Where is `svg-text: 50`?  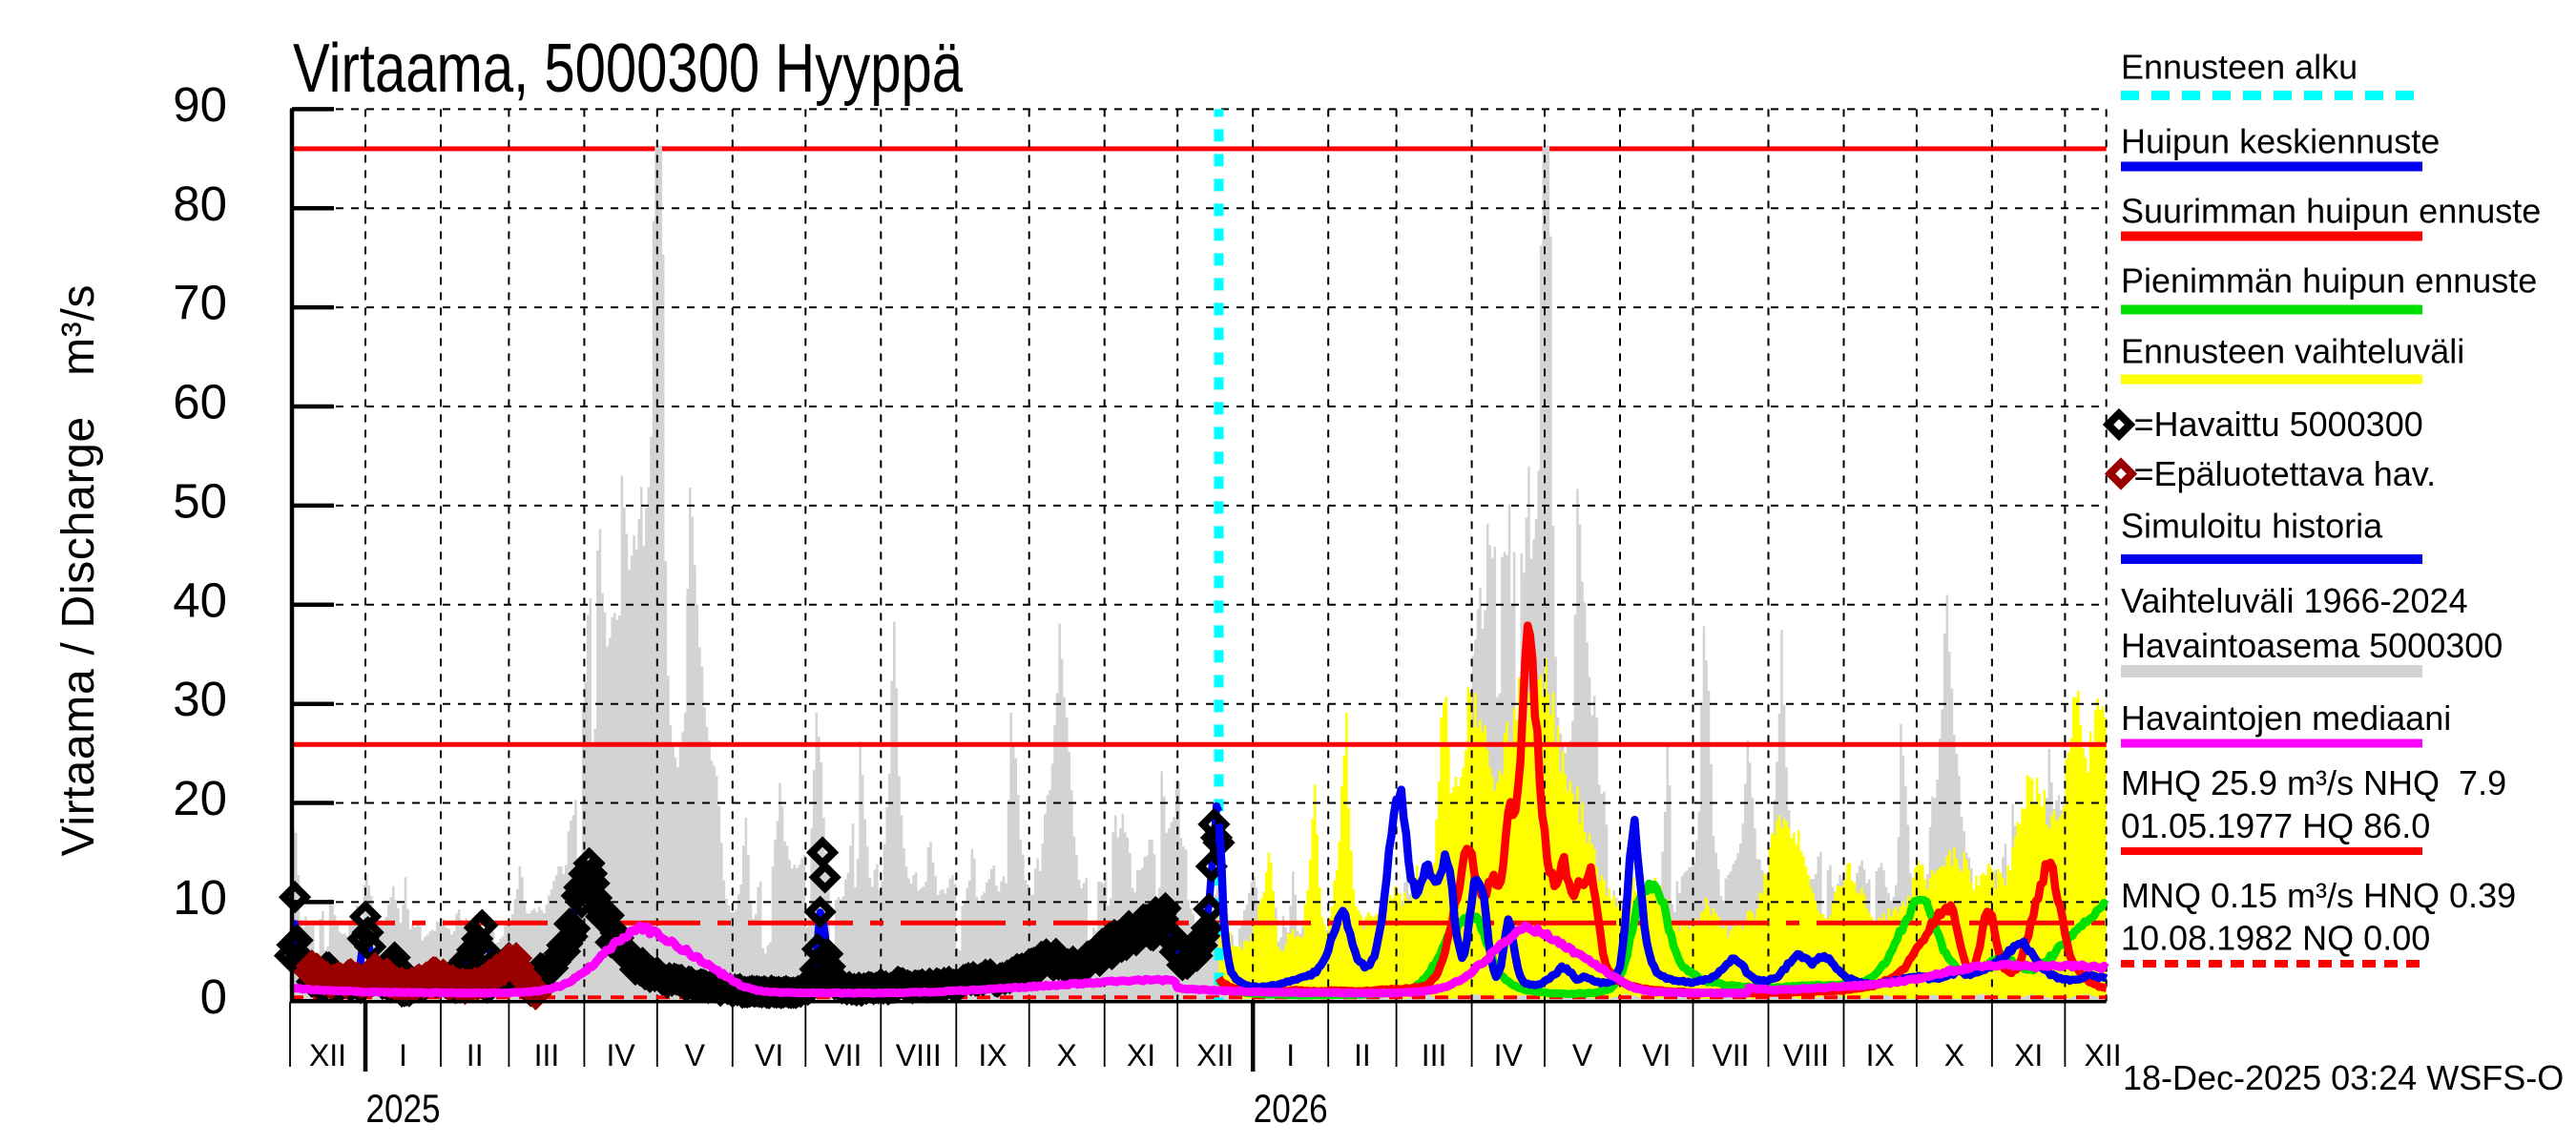 svg-text: 50 is located at coordinates (200, 501).